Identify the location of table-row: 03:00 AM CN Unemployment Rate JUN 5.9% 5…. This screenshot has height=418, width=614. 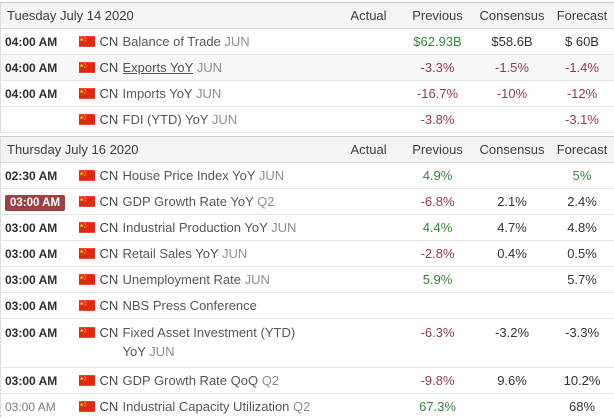
(307, 279).